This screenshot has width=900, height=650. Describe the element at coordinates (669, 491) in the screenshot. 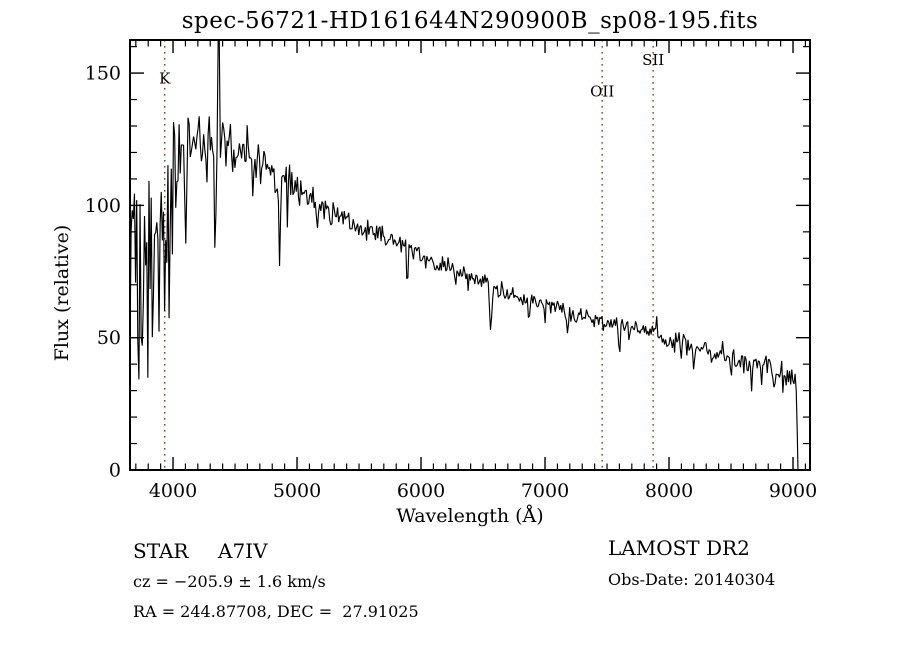

I see `x-tick-label: 8000` at that location.